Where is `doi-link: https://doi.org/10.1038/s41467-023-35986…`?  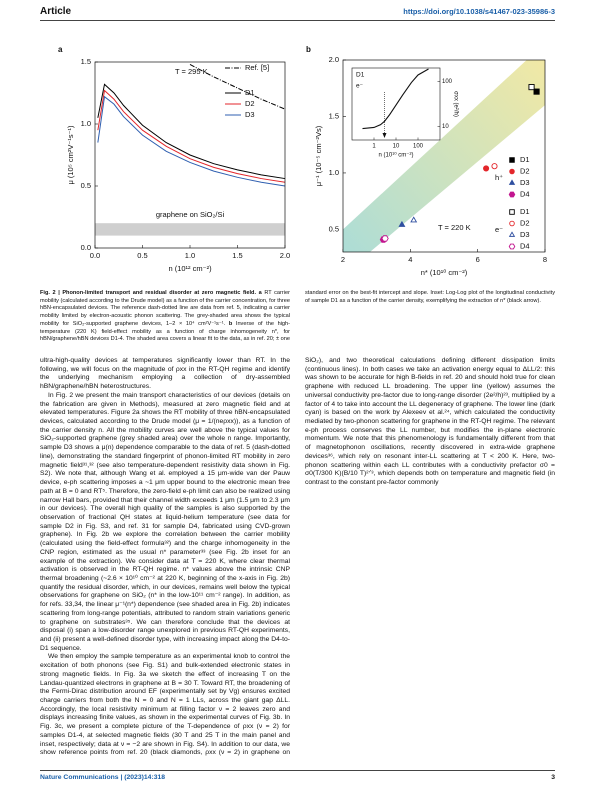
doi-link: https://doi.org/10.1038/s41467-023-35986… is located at coordinates (479, 11).